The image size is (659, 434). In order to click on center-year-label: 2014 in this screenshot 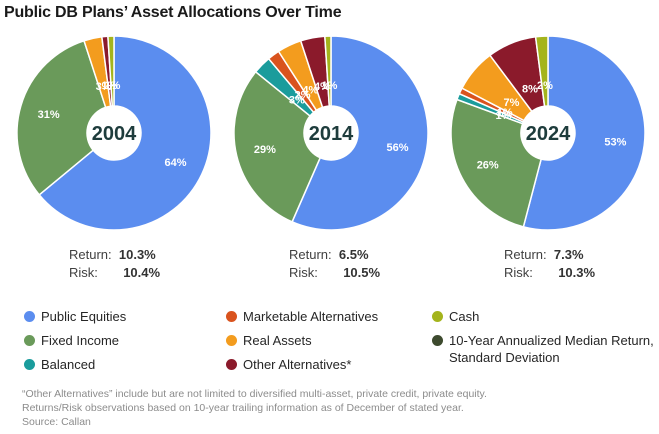, I will do `click(331, 134)`.